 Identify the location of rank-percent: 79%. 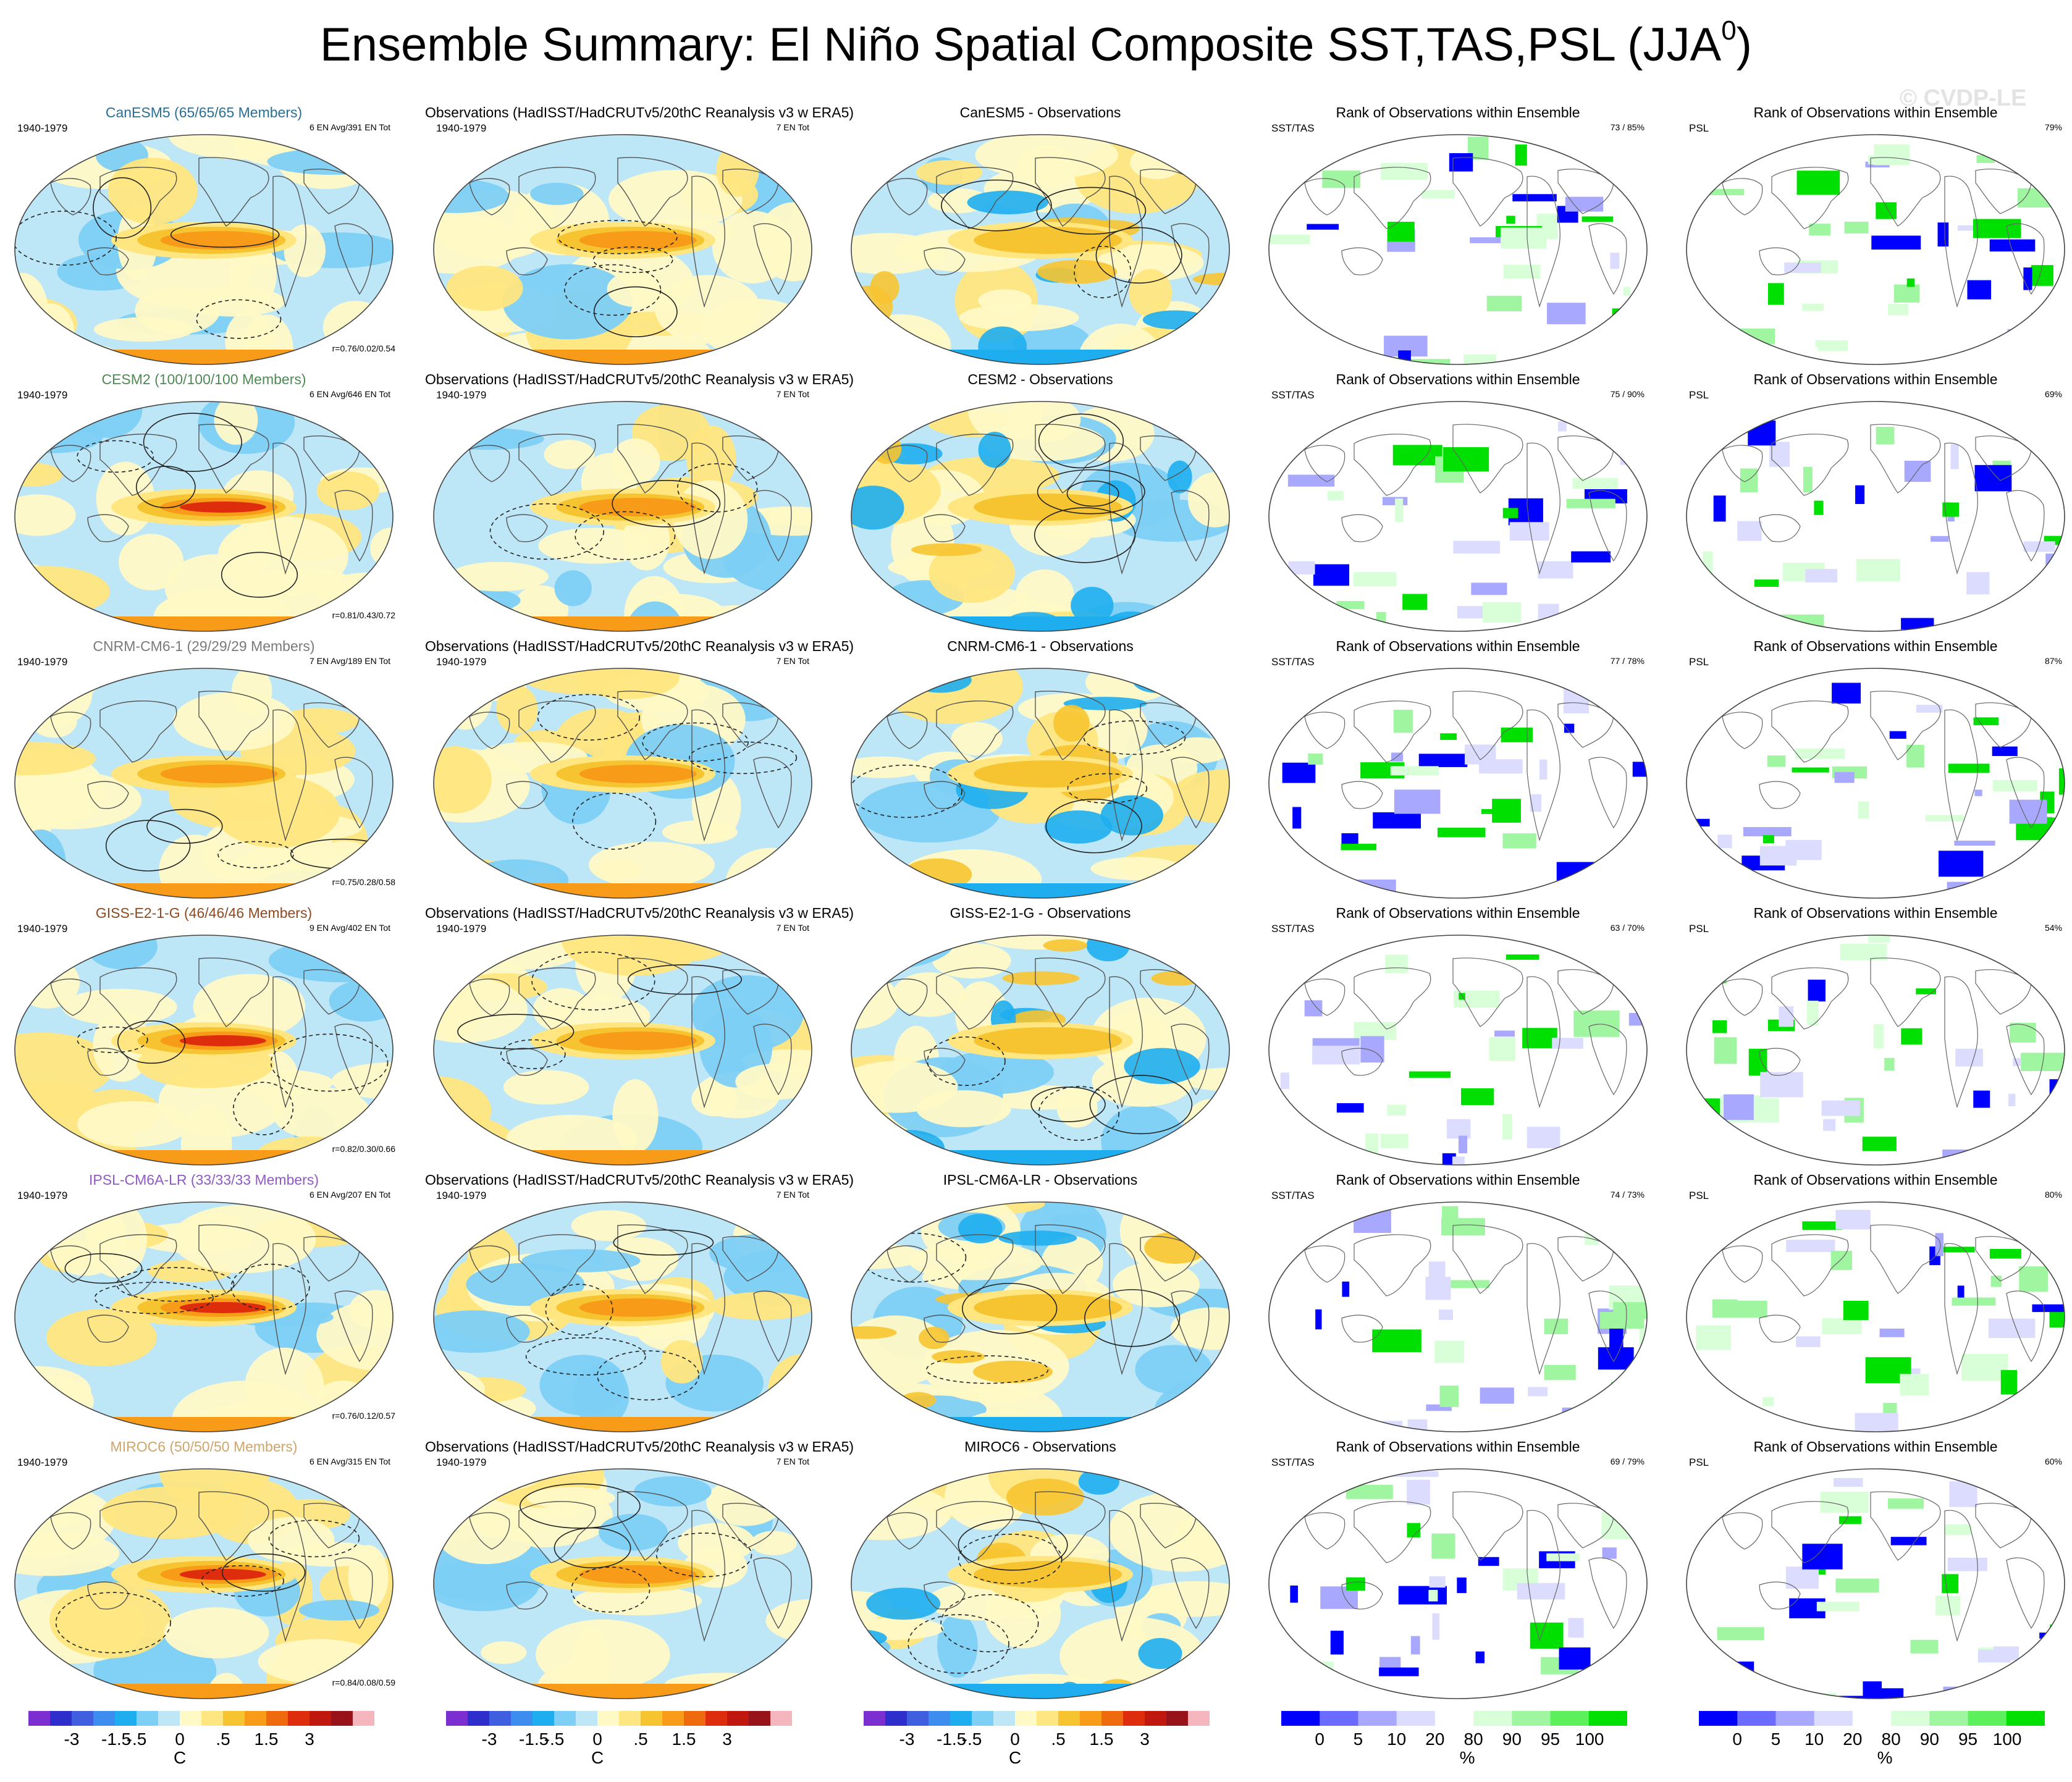
(2053, 127).